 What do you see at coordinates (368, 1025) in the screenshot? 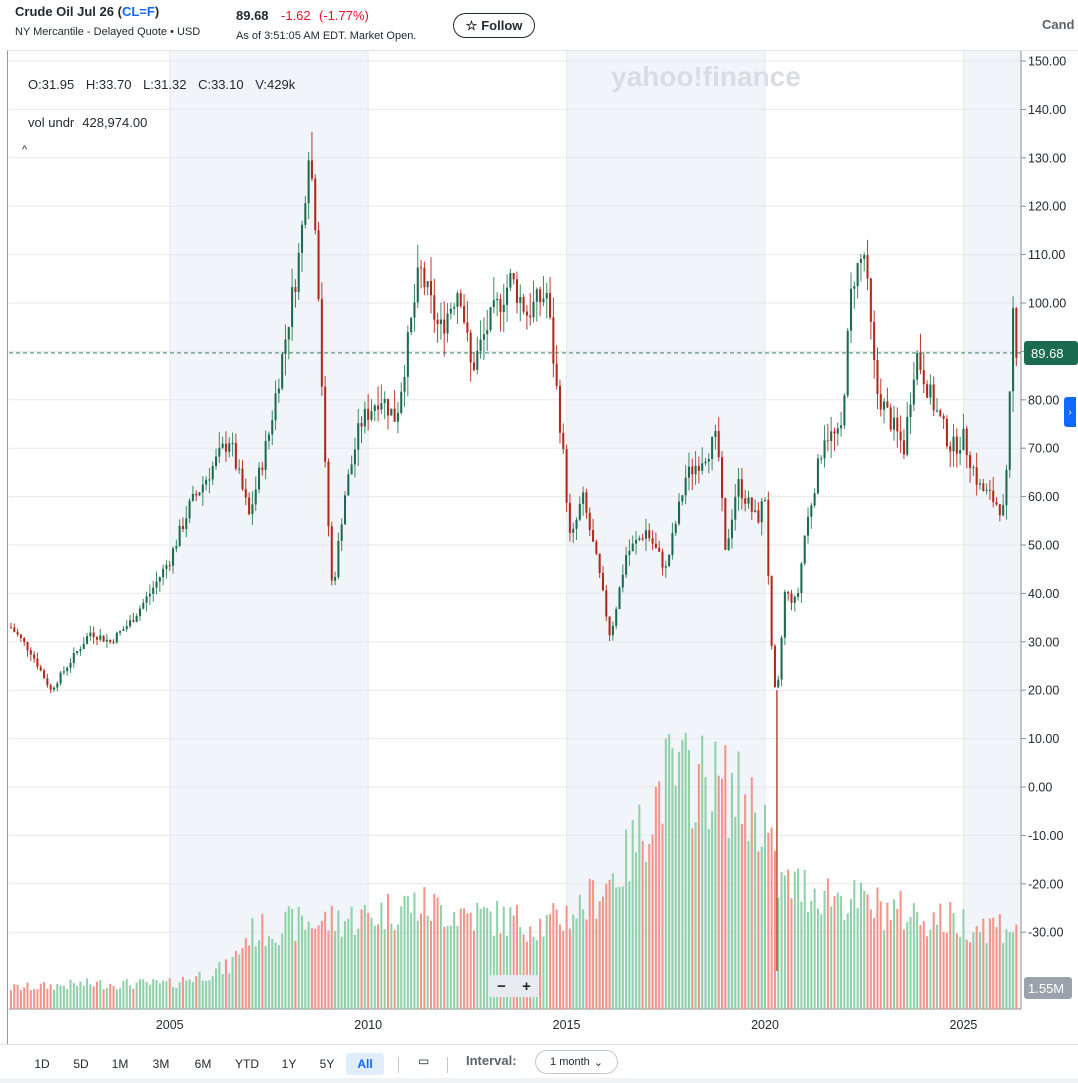
I see `x-tick-label: 2010` at bounding box center [368, 1025].